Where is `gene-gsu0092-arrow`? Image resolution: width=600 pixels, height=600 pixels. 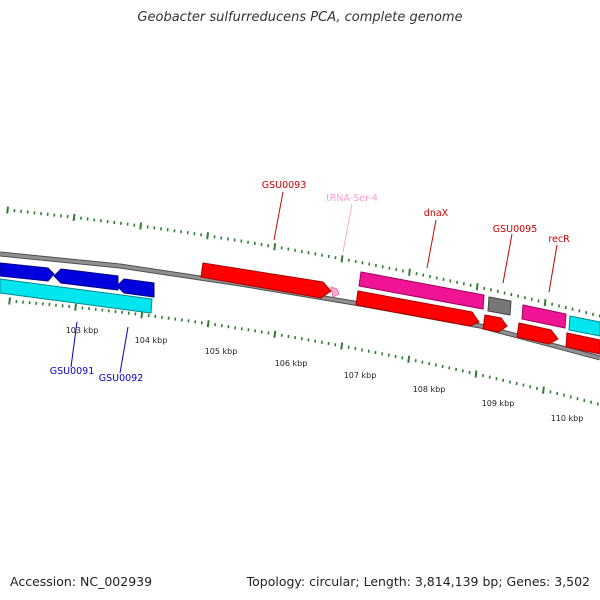
gene-gsu0092-arrow is located at coordinates (135, 288).